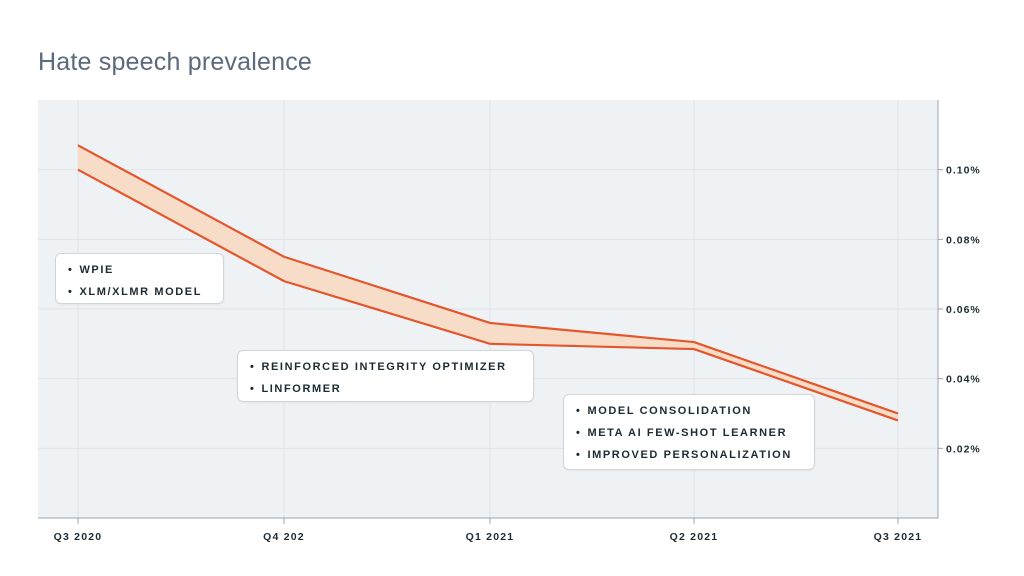 This screenshot has height=576, width=1024. What do you see at coordinates (296, 389) in the screenshot?
I see `callout-item: • LINFORMER` at bounding box center [296, 389].